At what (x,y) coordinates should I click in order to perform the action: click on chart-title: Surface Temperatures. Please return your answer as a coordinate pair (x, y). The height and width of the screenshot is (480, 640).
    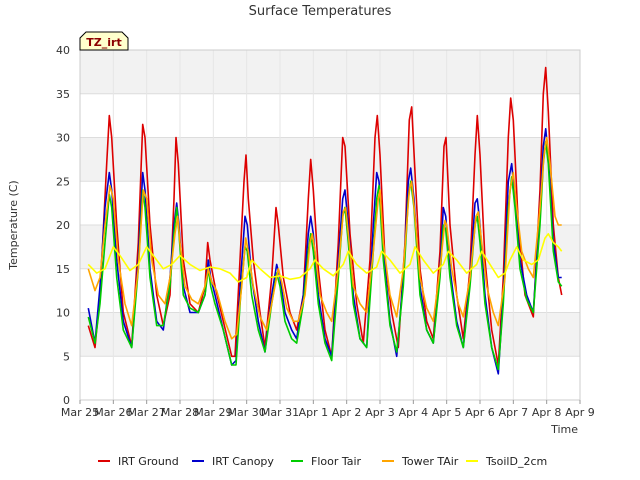
    Looking at the image, I should click on (320, 11).